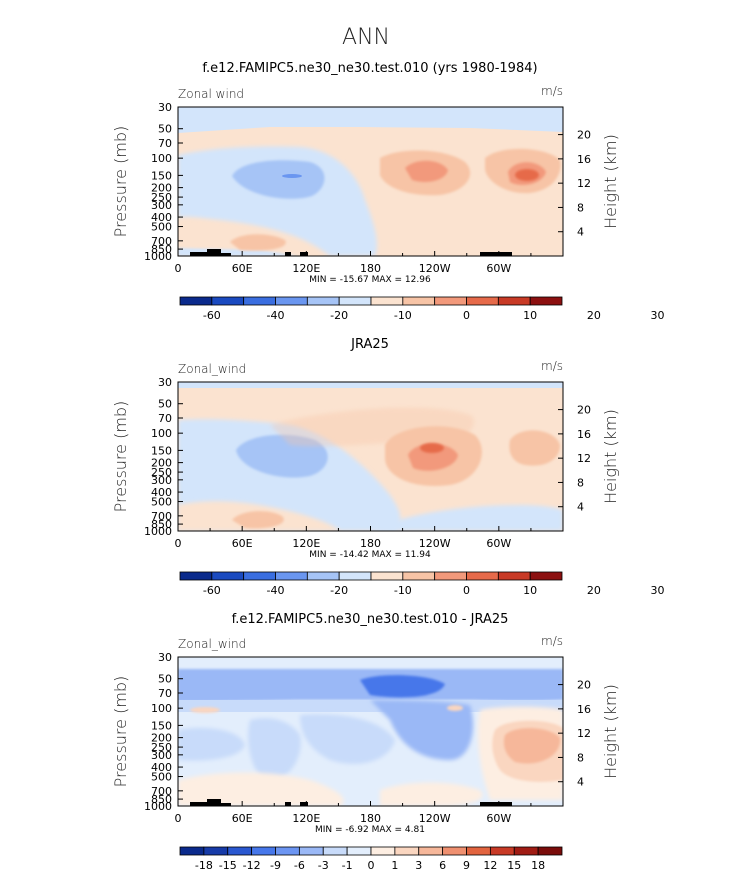  What do you see at coordinates (339, 590) in the screenshot?
I see `colorbar-label: -20` at bounding box center [339, 590].